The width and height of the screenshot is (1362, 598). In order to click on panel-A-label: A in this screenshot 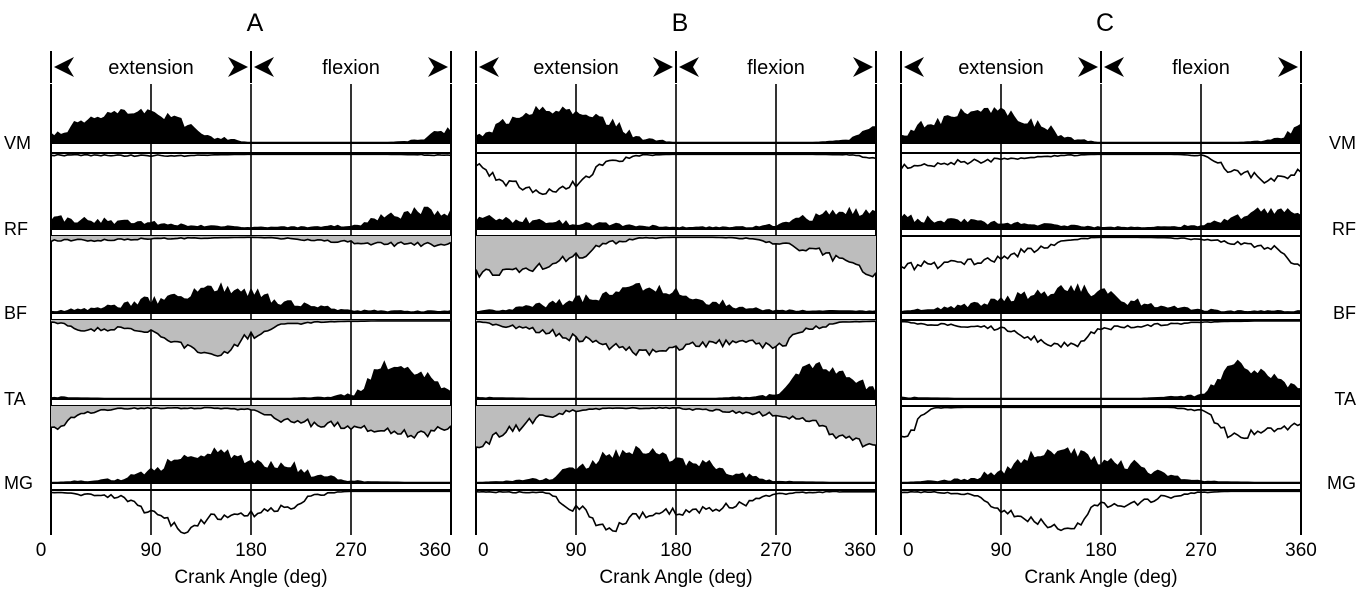, I will do `click(255, 23)`.